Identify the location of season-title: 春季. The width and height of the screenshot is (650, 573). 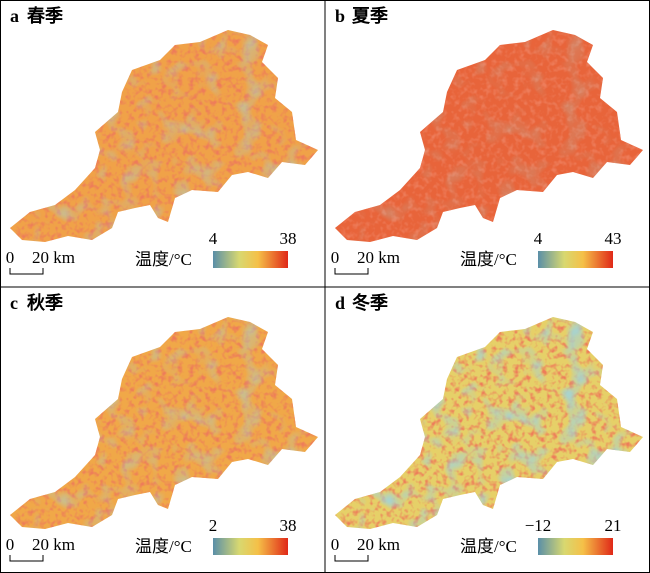
(45, 15).